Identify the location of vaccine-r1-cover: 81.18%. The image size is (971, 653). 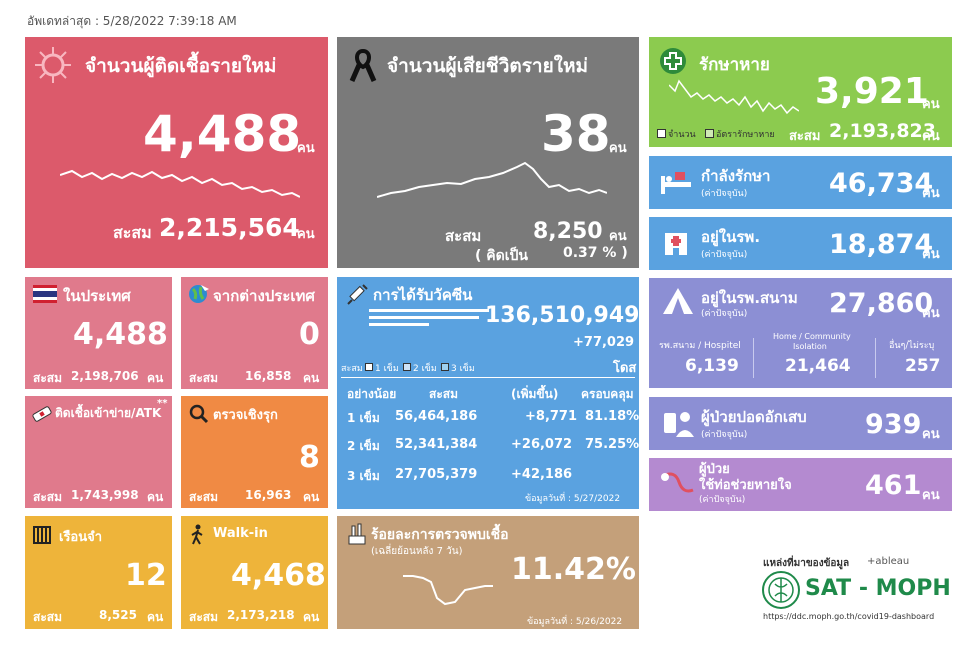
(612, 416).